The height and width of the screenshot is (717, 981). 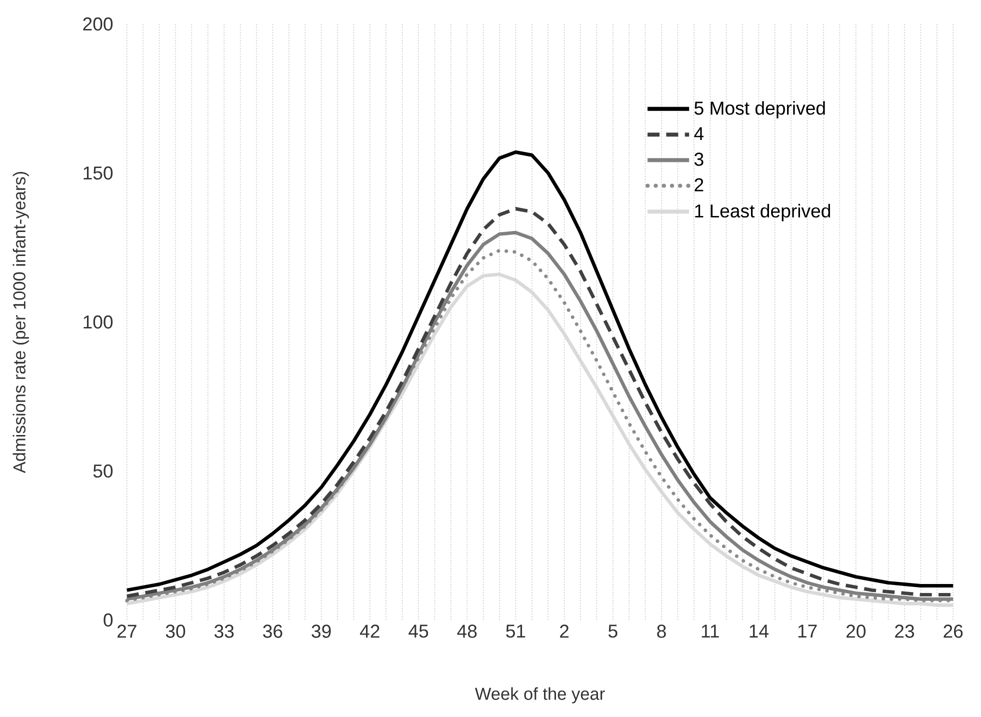 What do you see at coordinates (710, 631) in the screenshot?
I see `x-tick-label: 11` at bounding box center [710, 631].